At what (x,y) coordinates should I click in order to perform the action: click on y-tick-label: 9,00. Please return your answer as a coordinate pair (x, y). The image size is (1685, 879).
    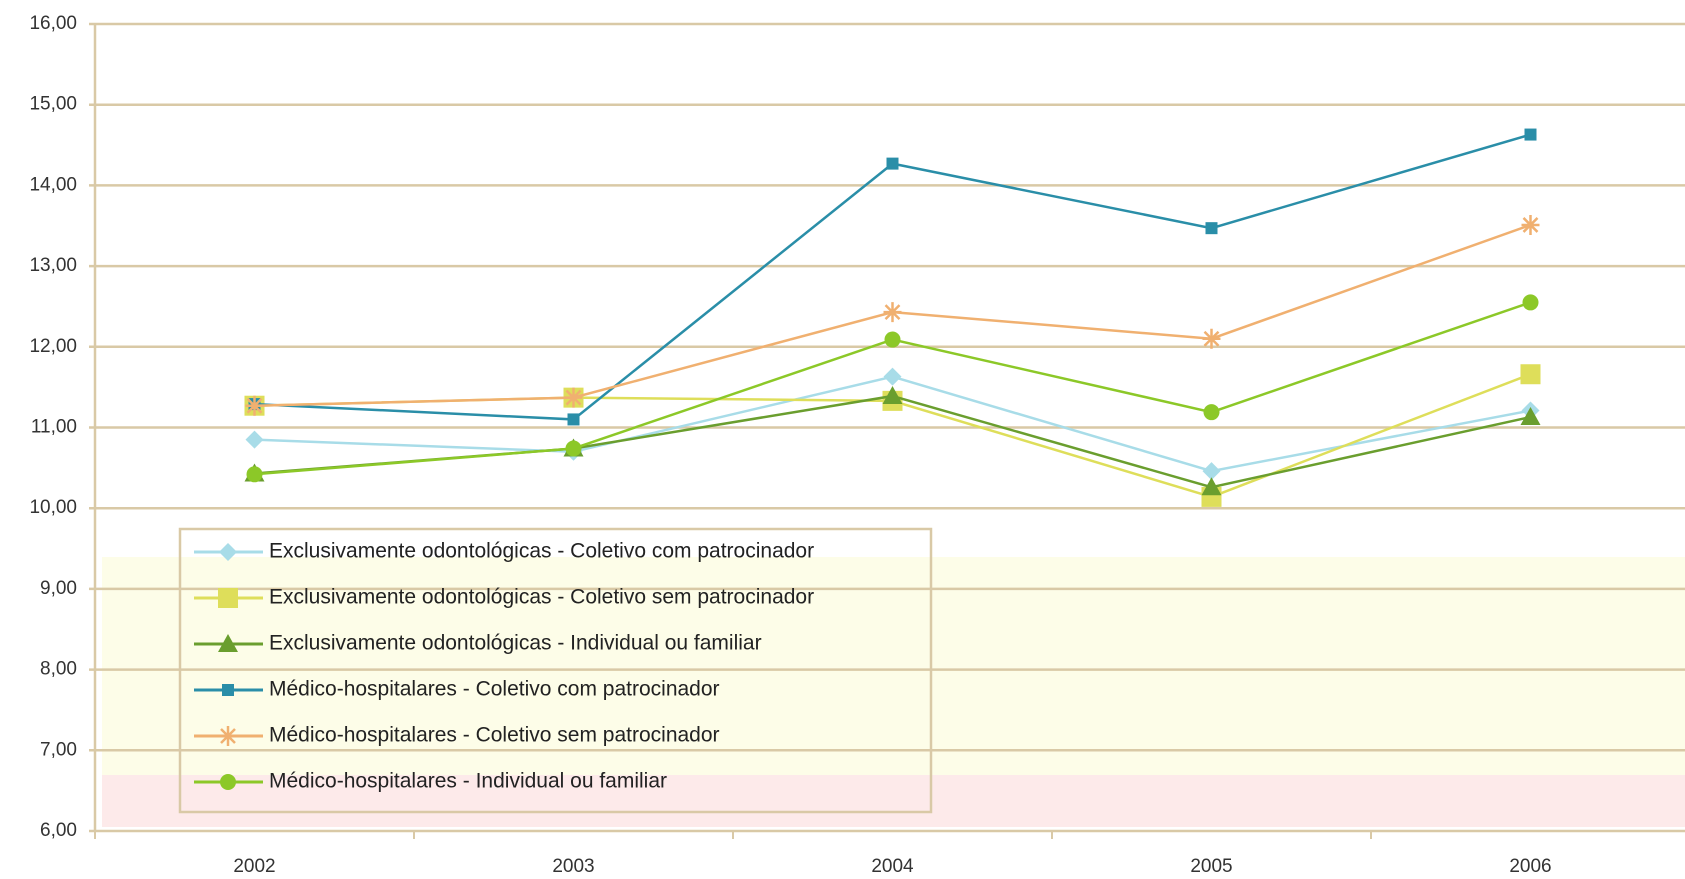
    Looking at the image, I should click on (58, 588).